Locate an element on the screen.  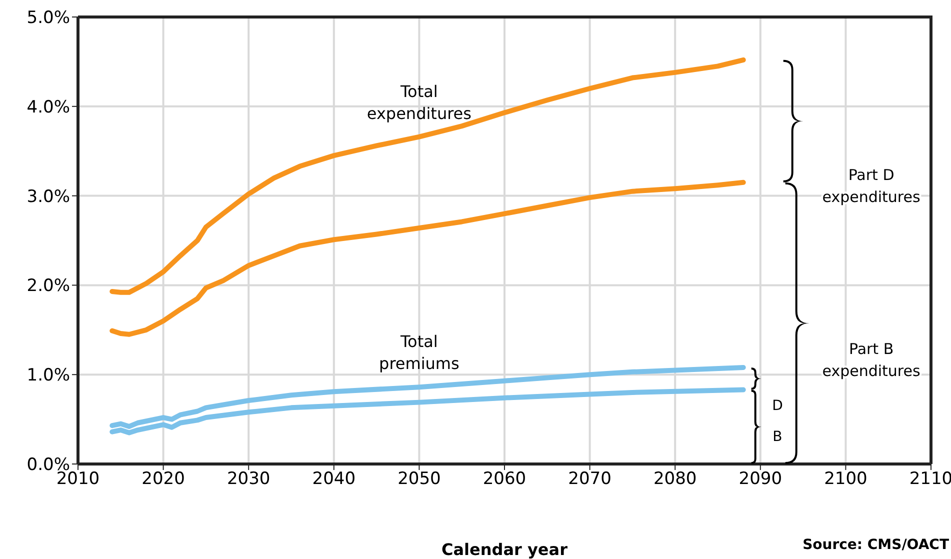
x-tick-label: 2060 is located at coordinates (504, 479).